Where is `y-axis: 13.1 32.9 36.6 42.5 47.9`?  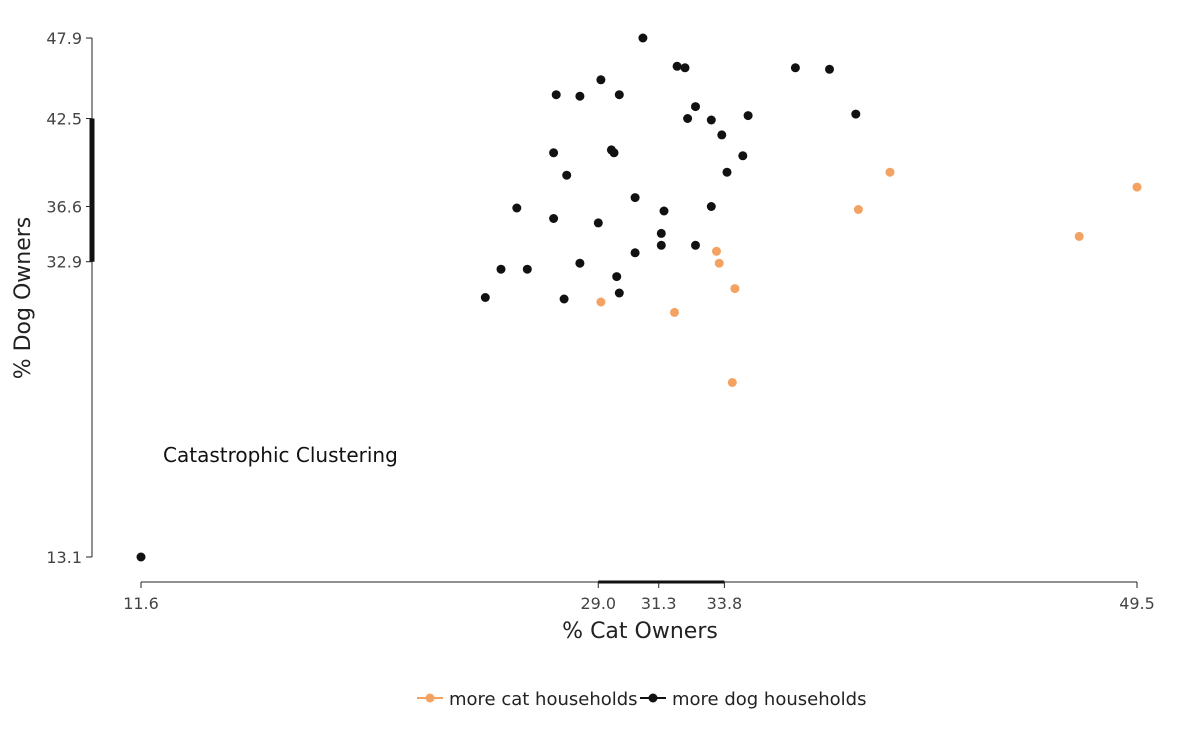 y-axis: 13.1 32.9 36.6 42.5 47.9 is located at coordinates (70, 298).